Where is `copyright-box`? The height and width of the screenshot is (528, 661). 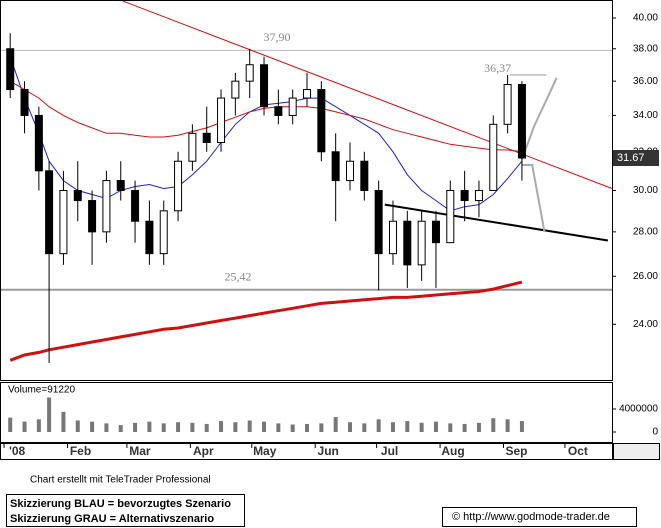
copyright-box is located at coordinates (539, 517).